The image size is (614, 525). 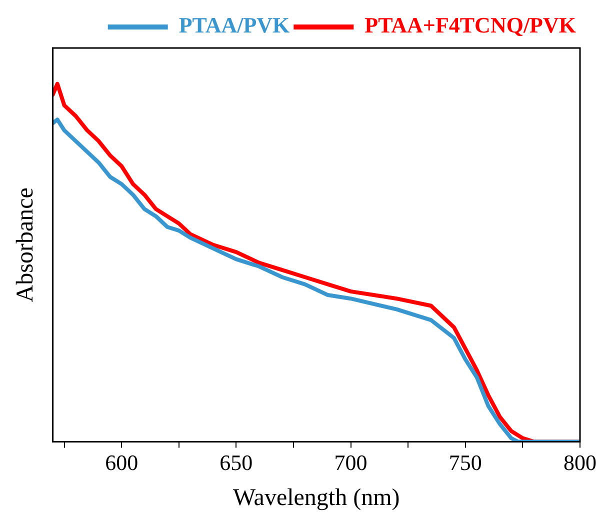 I want to click on x-tick-label: 800, so click(x=580, y=462).